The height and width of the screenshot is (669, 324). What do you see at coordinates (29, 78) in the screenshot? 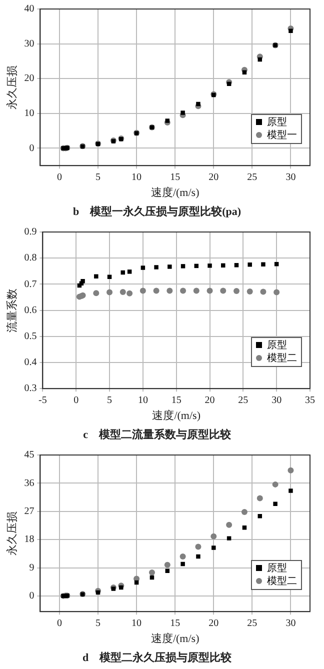
I see `y-tick-label: 20` at bounding box center [29, 78].